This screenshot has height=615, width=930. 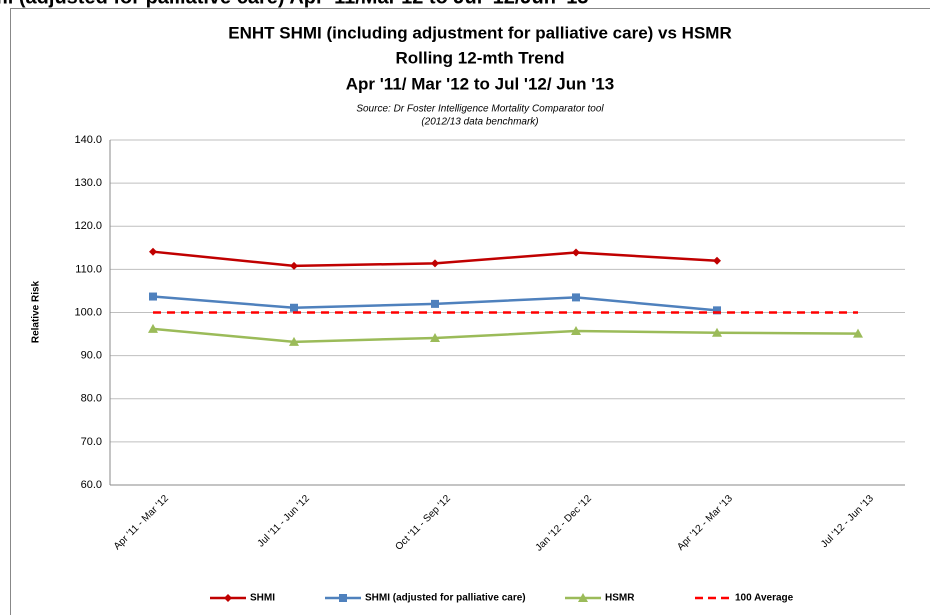 I want to click on chart-subtitle: (2012/13 data benchmark), so click(x=479, y=122).